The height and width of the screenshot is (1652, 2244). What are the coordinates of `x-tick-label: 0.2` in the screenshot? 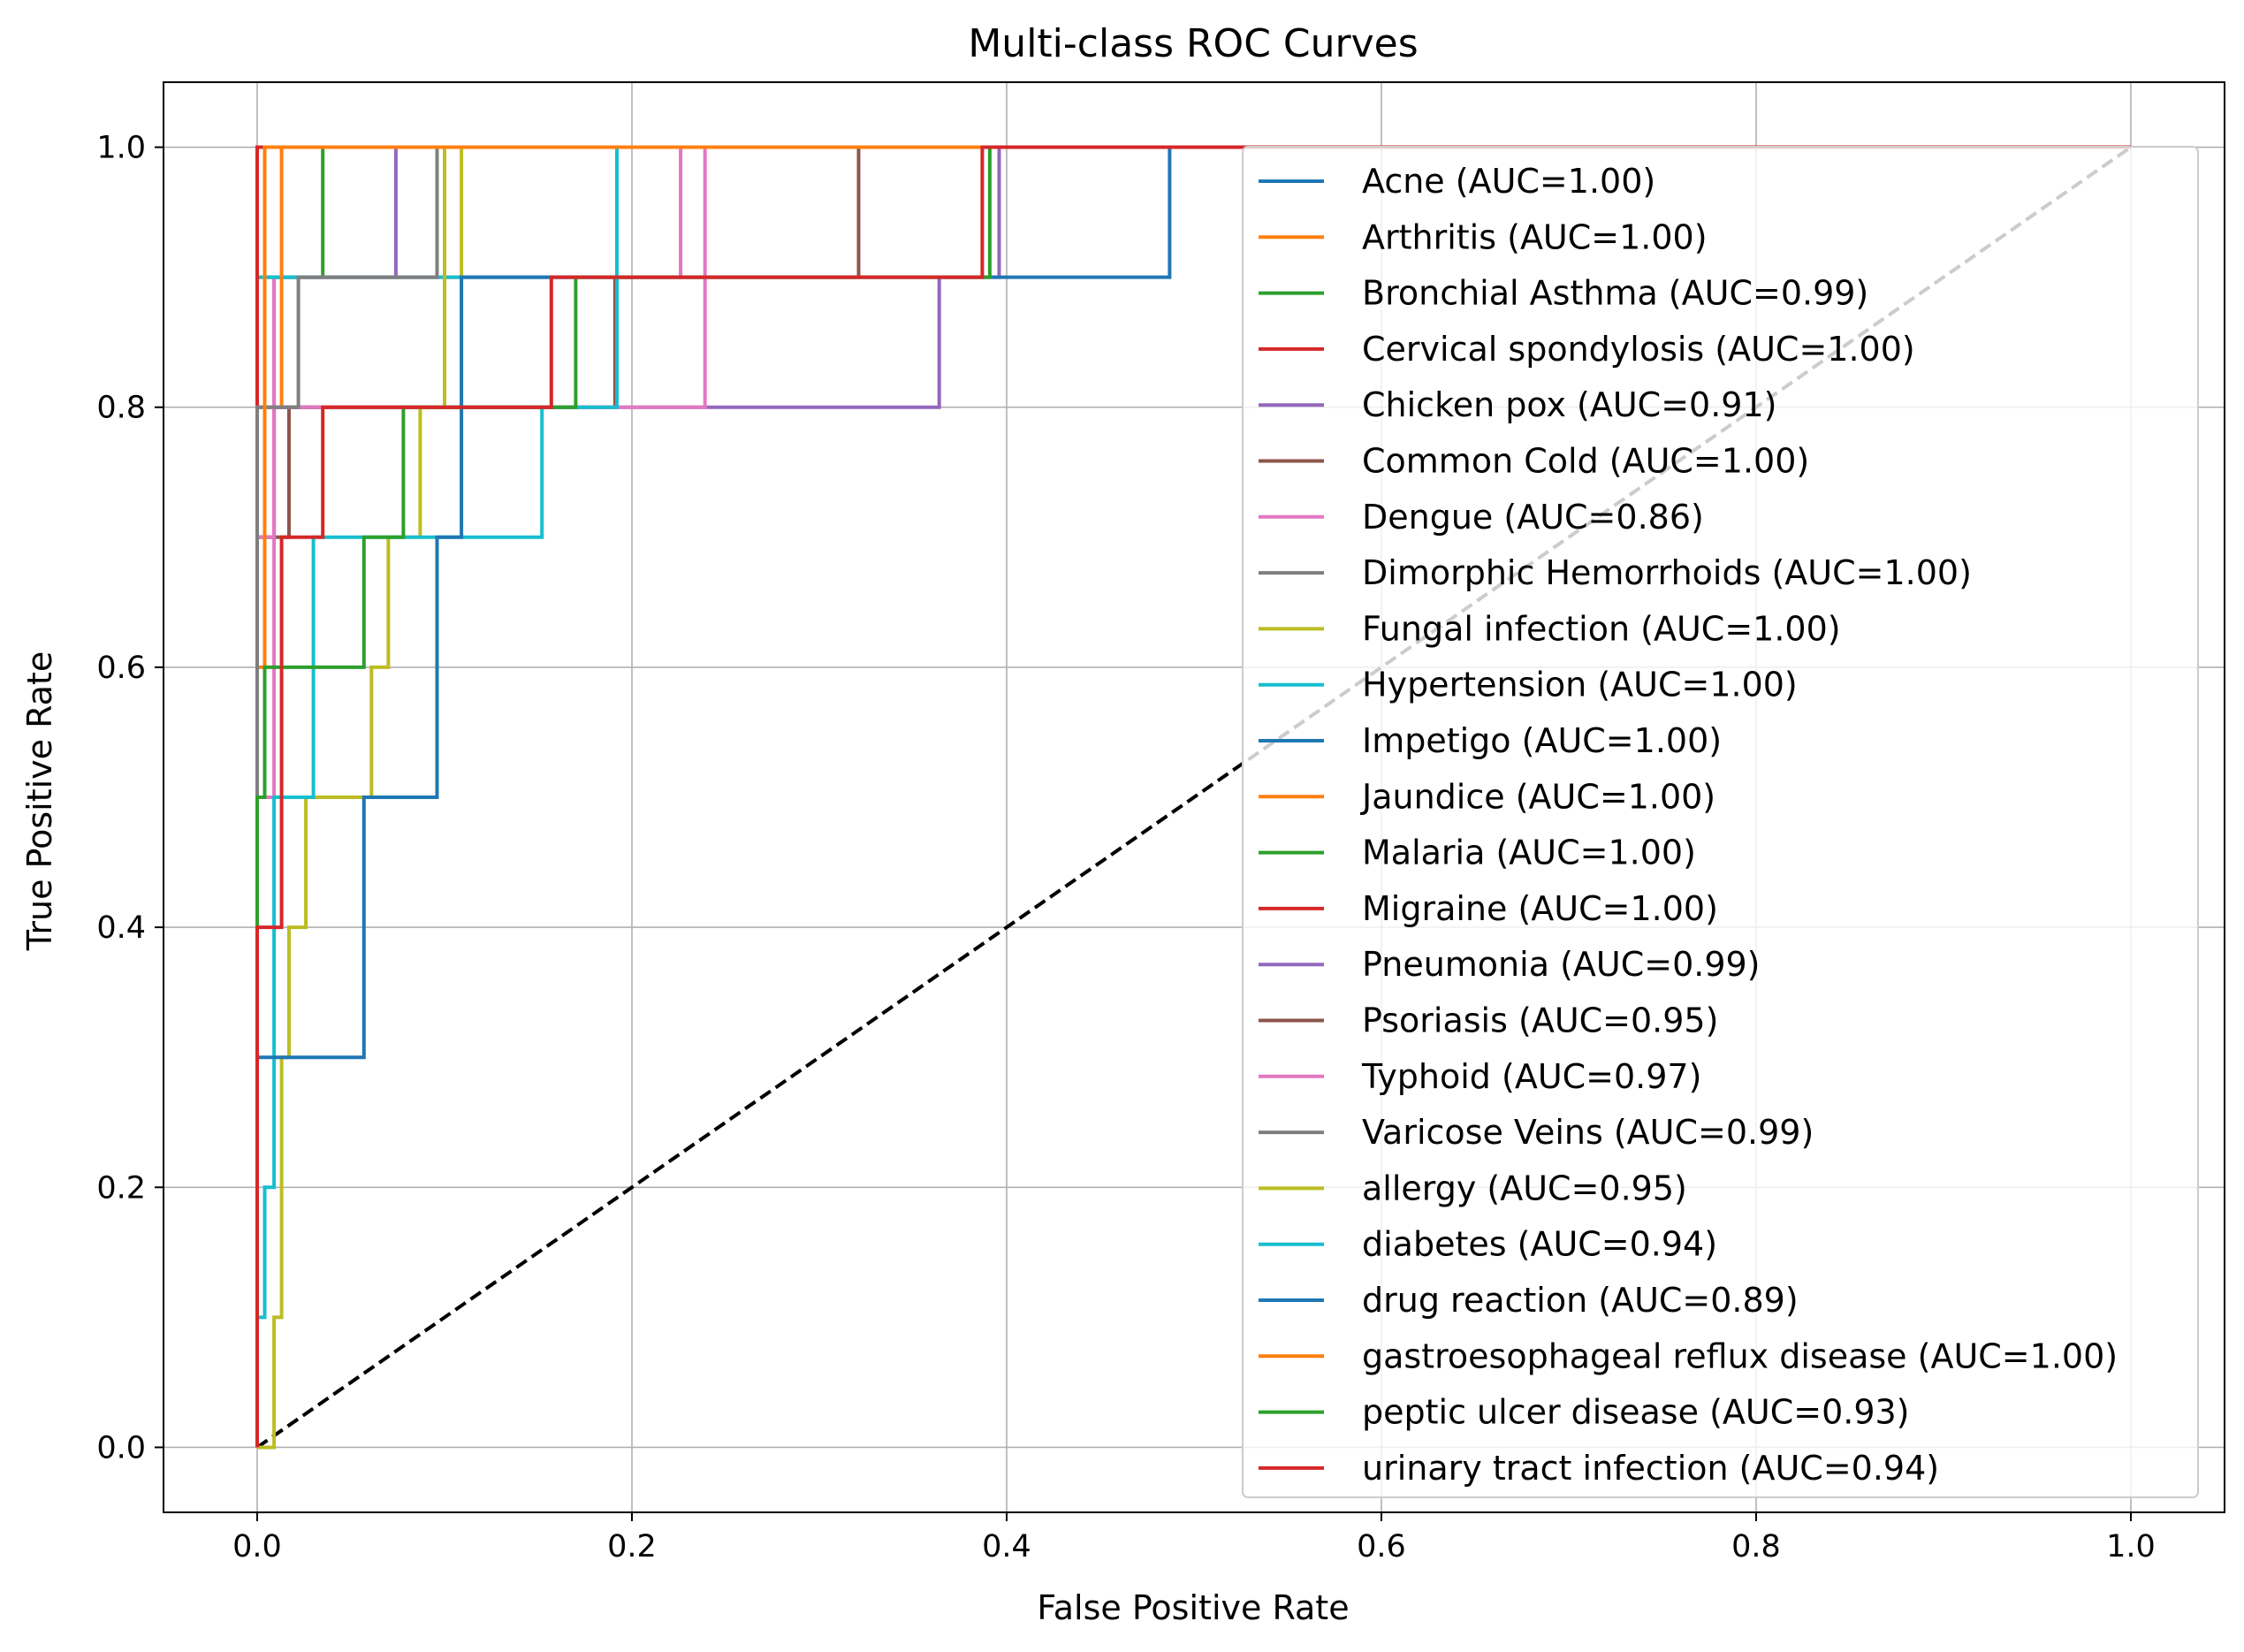 It's located at (632, 1547).